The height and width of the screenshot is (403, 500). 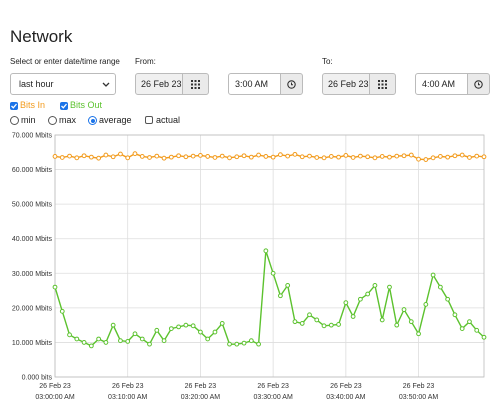 I want to click on from-date-value: 26 Feb 23, so click(x=161, y=84).